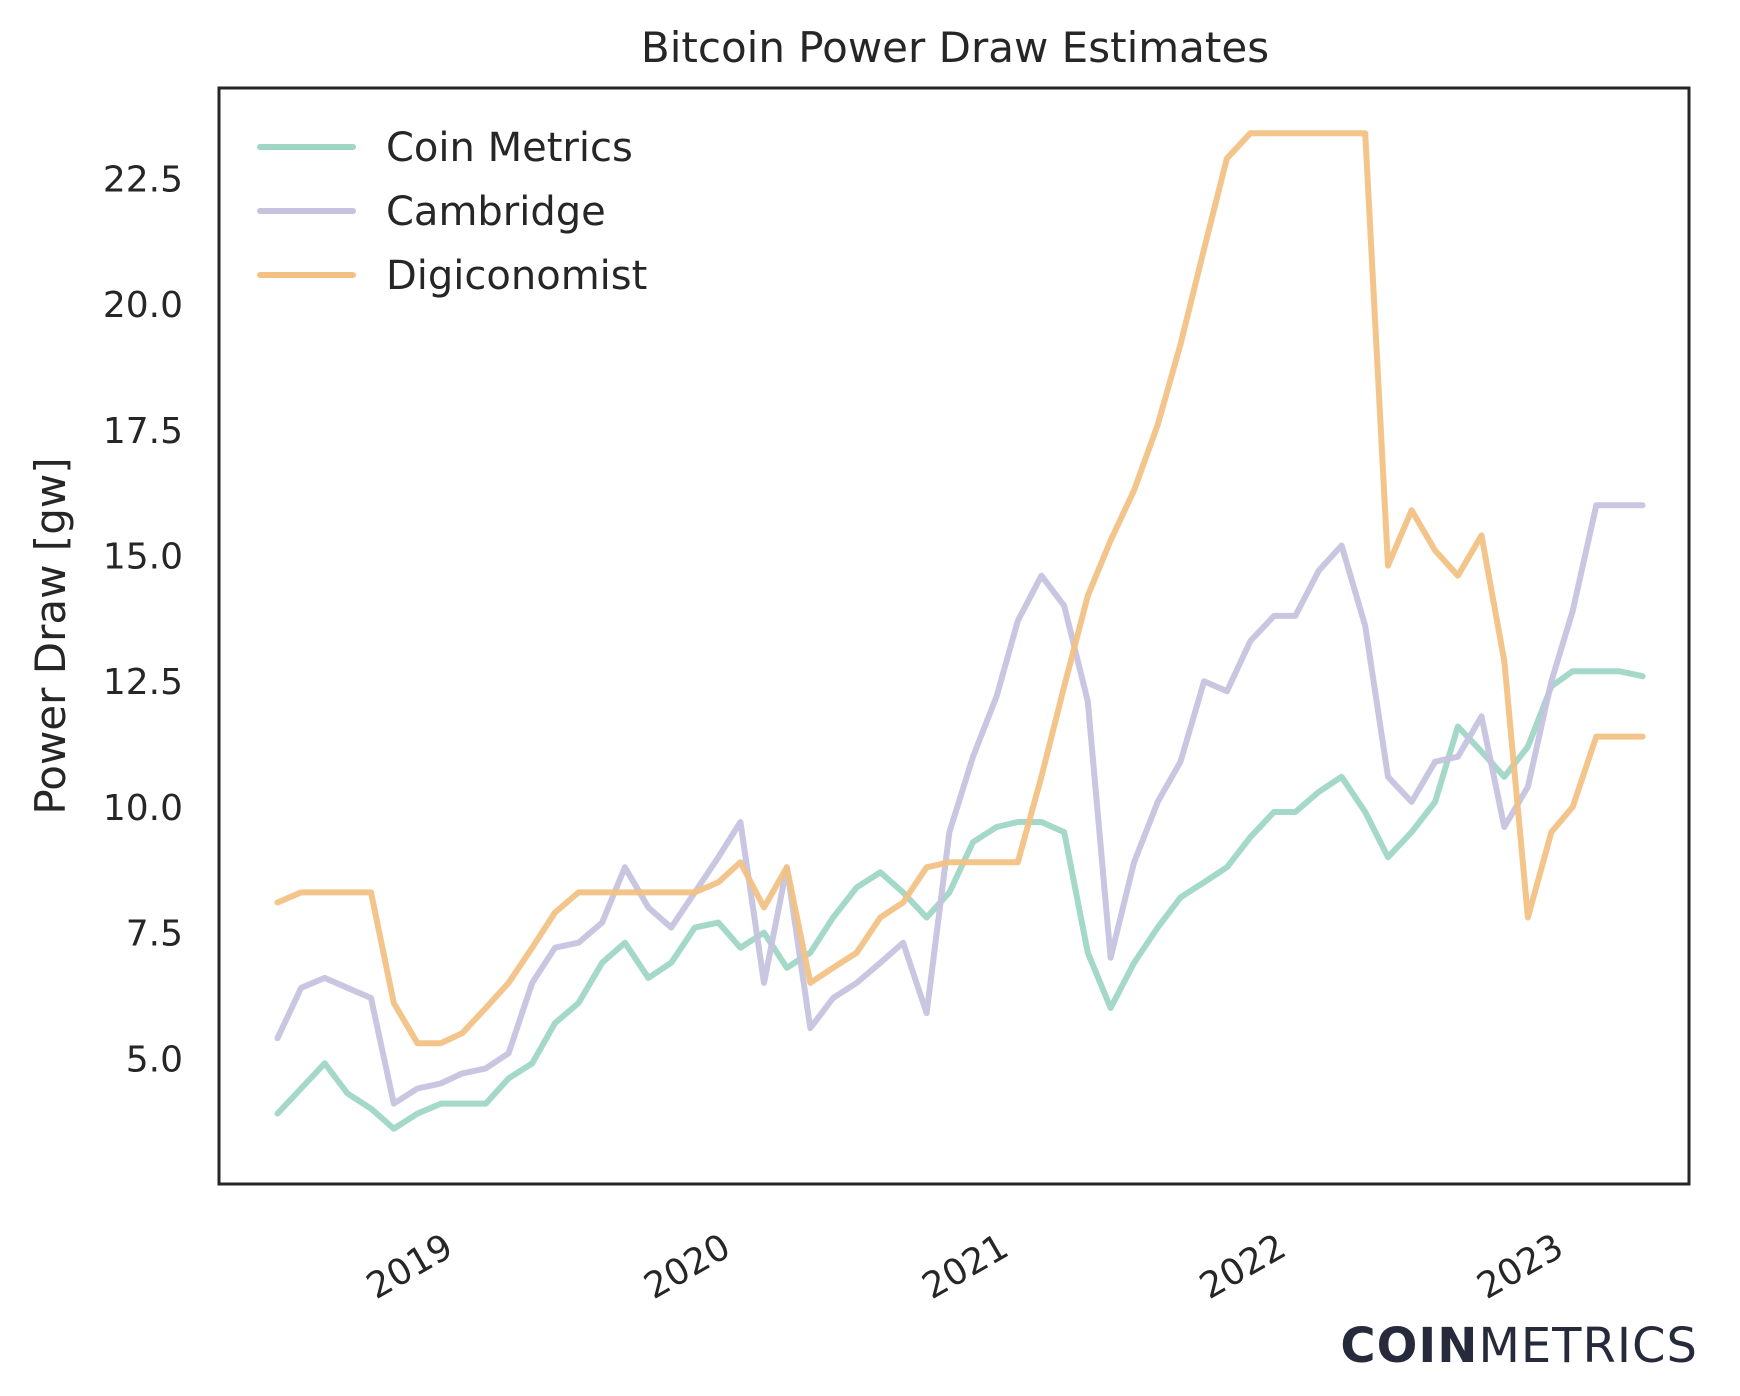 The height and width of the screenshot is (1396, 1740). What do you see at coordinates (509, 148) in the screenshot?
I see `legend-label: Coin Metrics` at bounding box center [509, 148].